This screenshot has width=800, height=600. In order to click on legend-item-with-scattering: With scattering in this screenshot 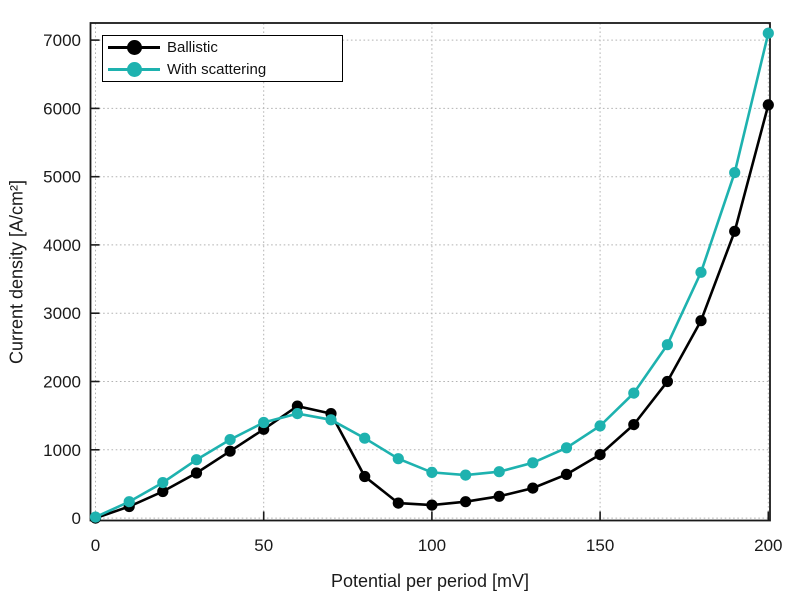, I will do `click(225, 69)`.